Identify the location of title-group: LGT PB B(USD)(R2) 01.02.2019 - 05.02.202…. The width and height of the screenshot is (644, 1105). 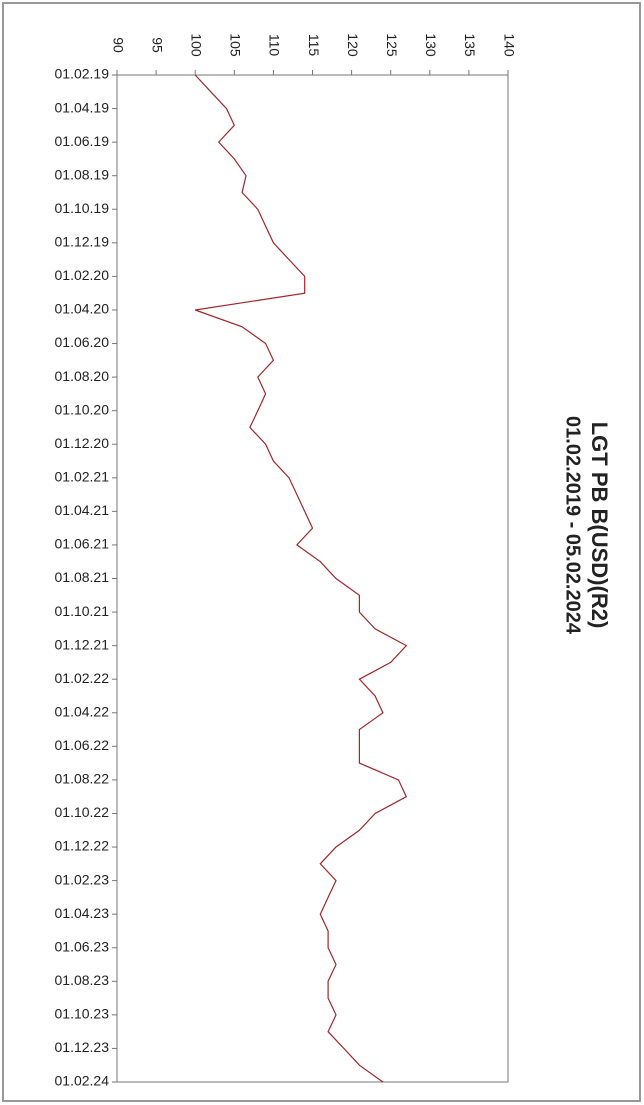
(587, 525).